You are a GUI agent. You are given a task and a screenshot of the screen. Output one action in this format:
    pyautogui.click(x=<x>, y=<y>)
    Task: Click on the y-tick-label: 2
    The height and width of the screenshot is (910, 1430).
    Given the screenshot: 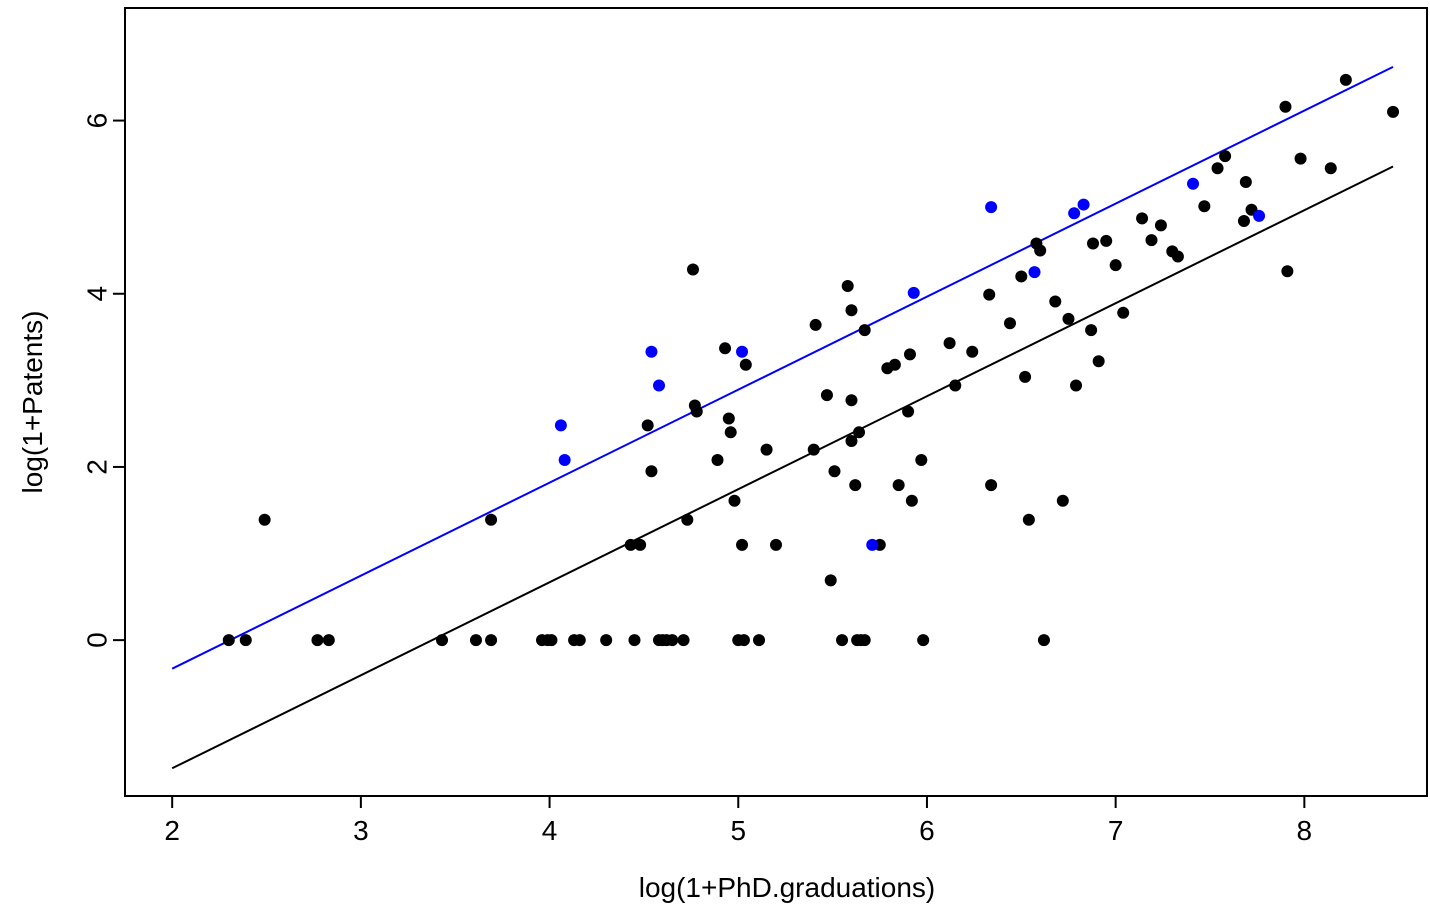 What is the action you would take?
    pyautogui.click(x=97, y=467)
    